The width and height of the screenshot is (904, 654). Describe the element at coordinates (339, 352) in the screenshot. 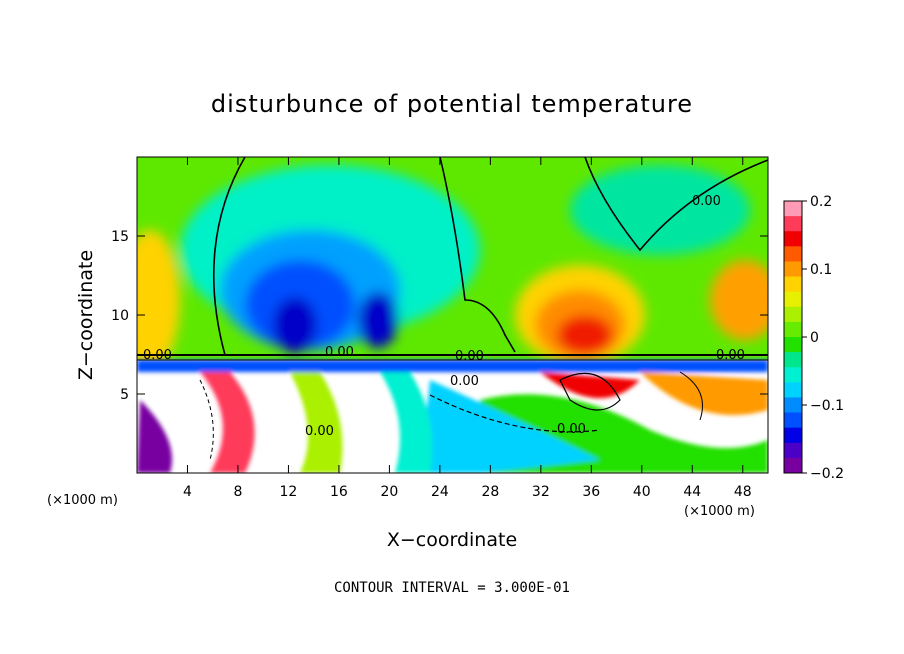

I see `contour-label-2: 0.00` at that location.